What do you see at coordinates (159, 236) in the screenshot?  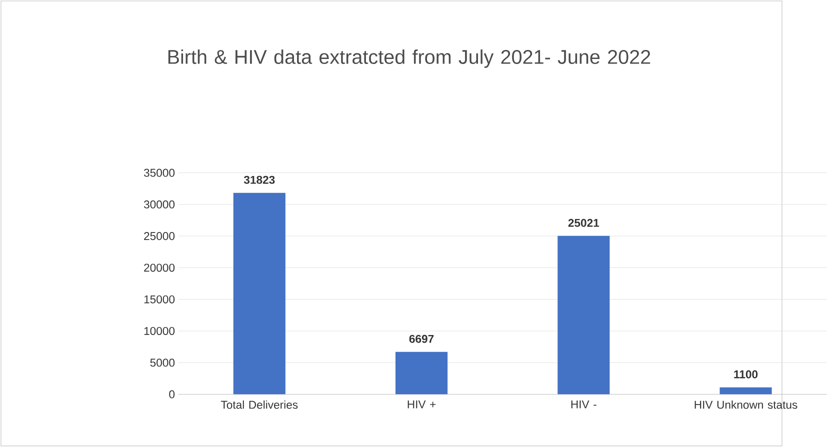 I see `y-tick-label: 25000` at bounding box center [159, 236].